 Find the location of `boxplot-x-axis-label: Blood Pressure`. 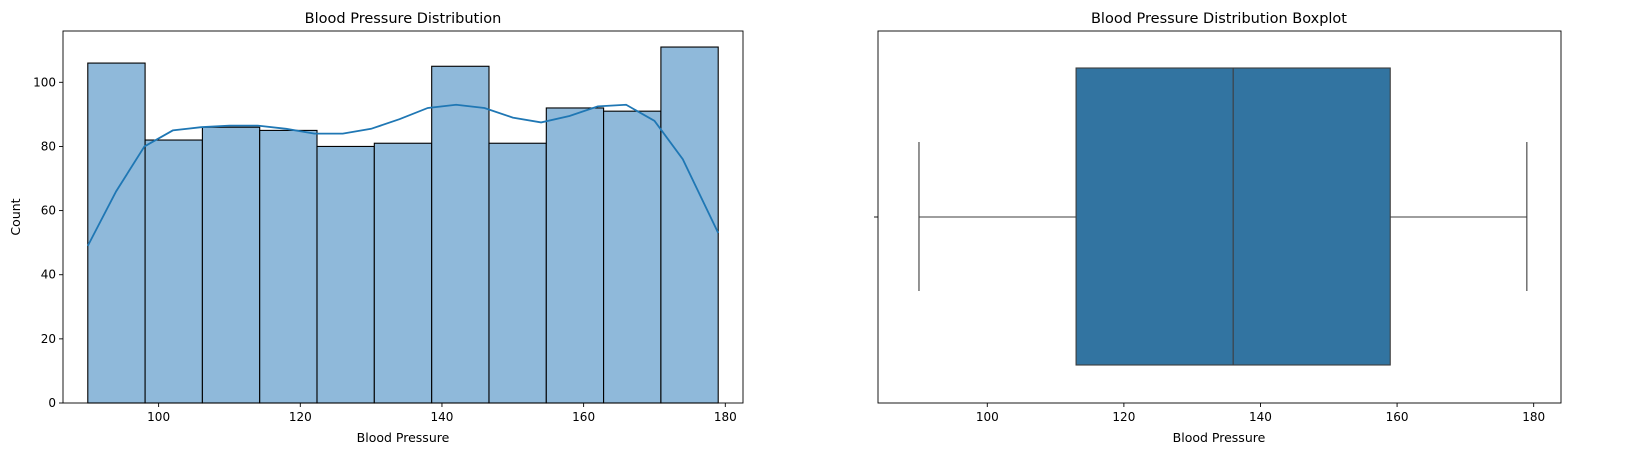

boxplot-x-axis-label: Blood Pressure is located at coordinates (1219, 437).